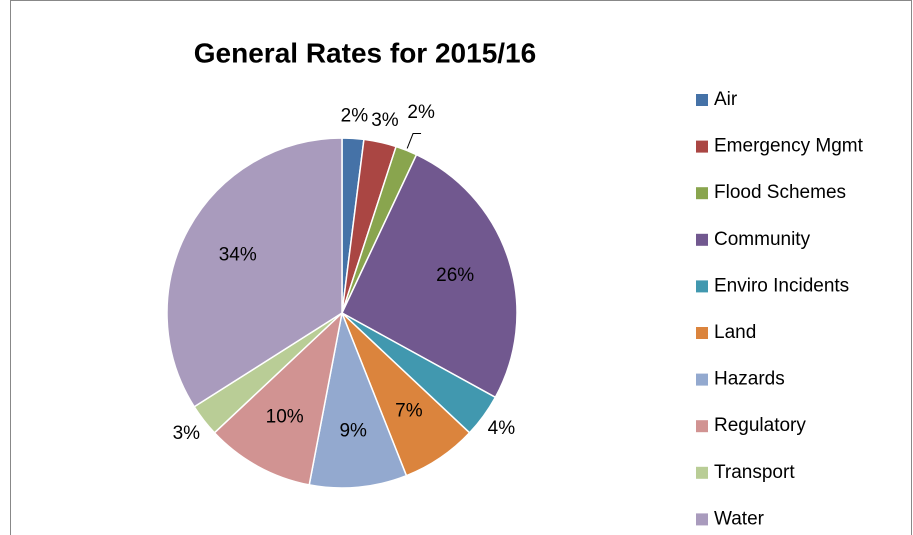  Describe the element at coordinates (739, 518) in the screenshot. I see `legend-label: Water` at that location.